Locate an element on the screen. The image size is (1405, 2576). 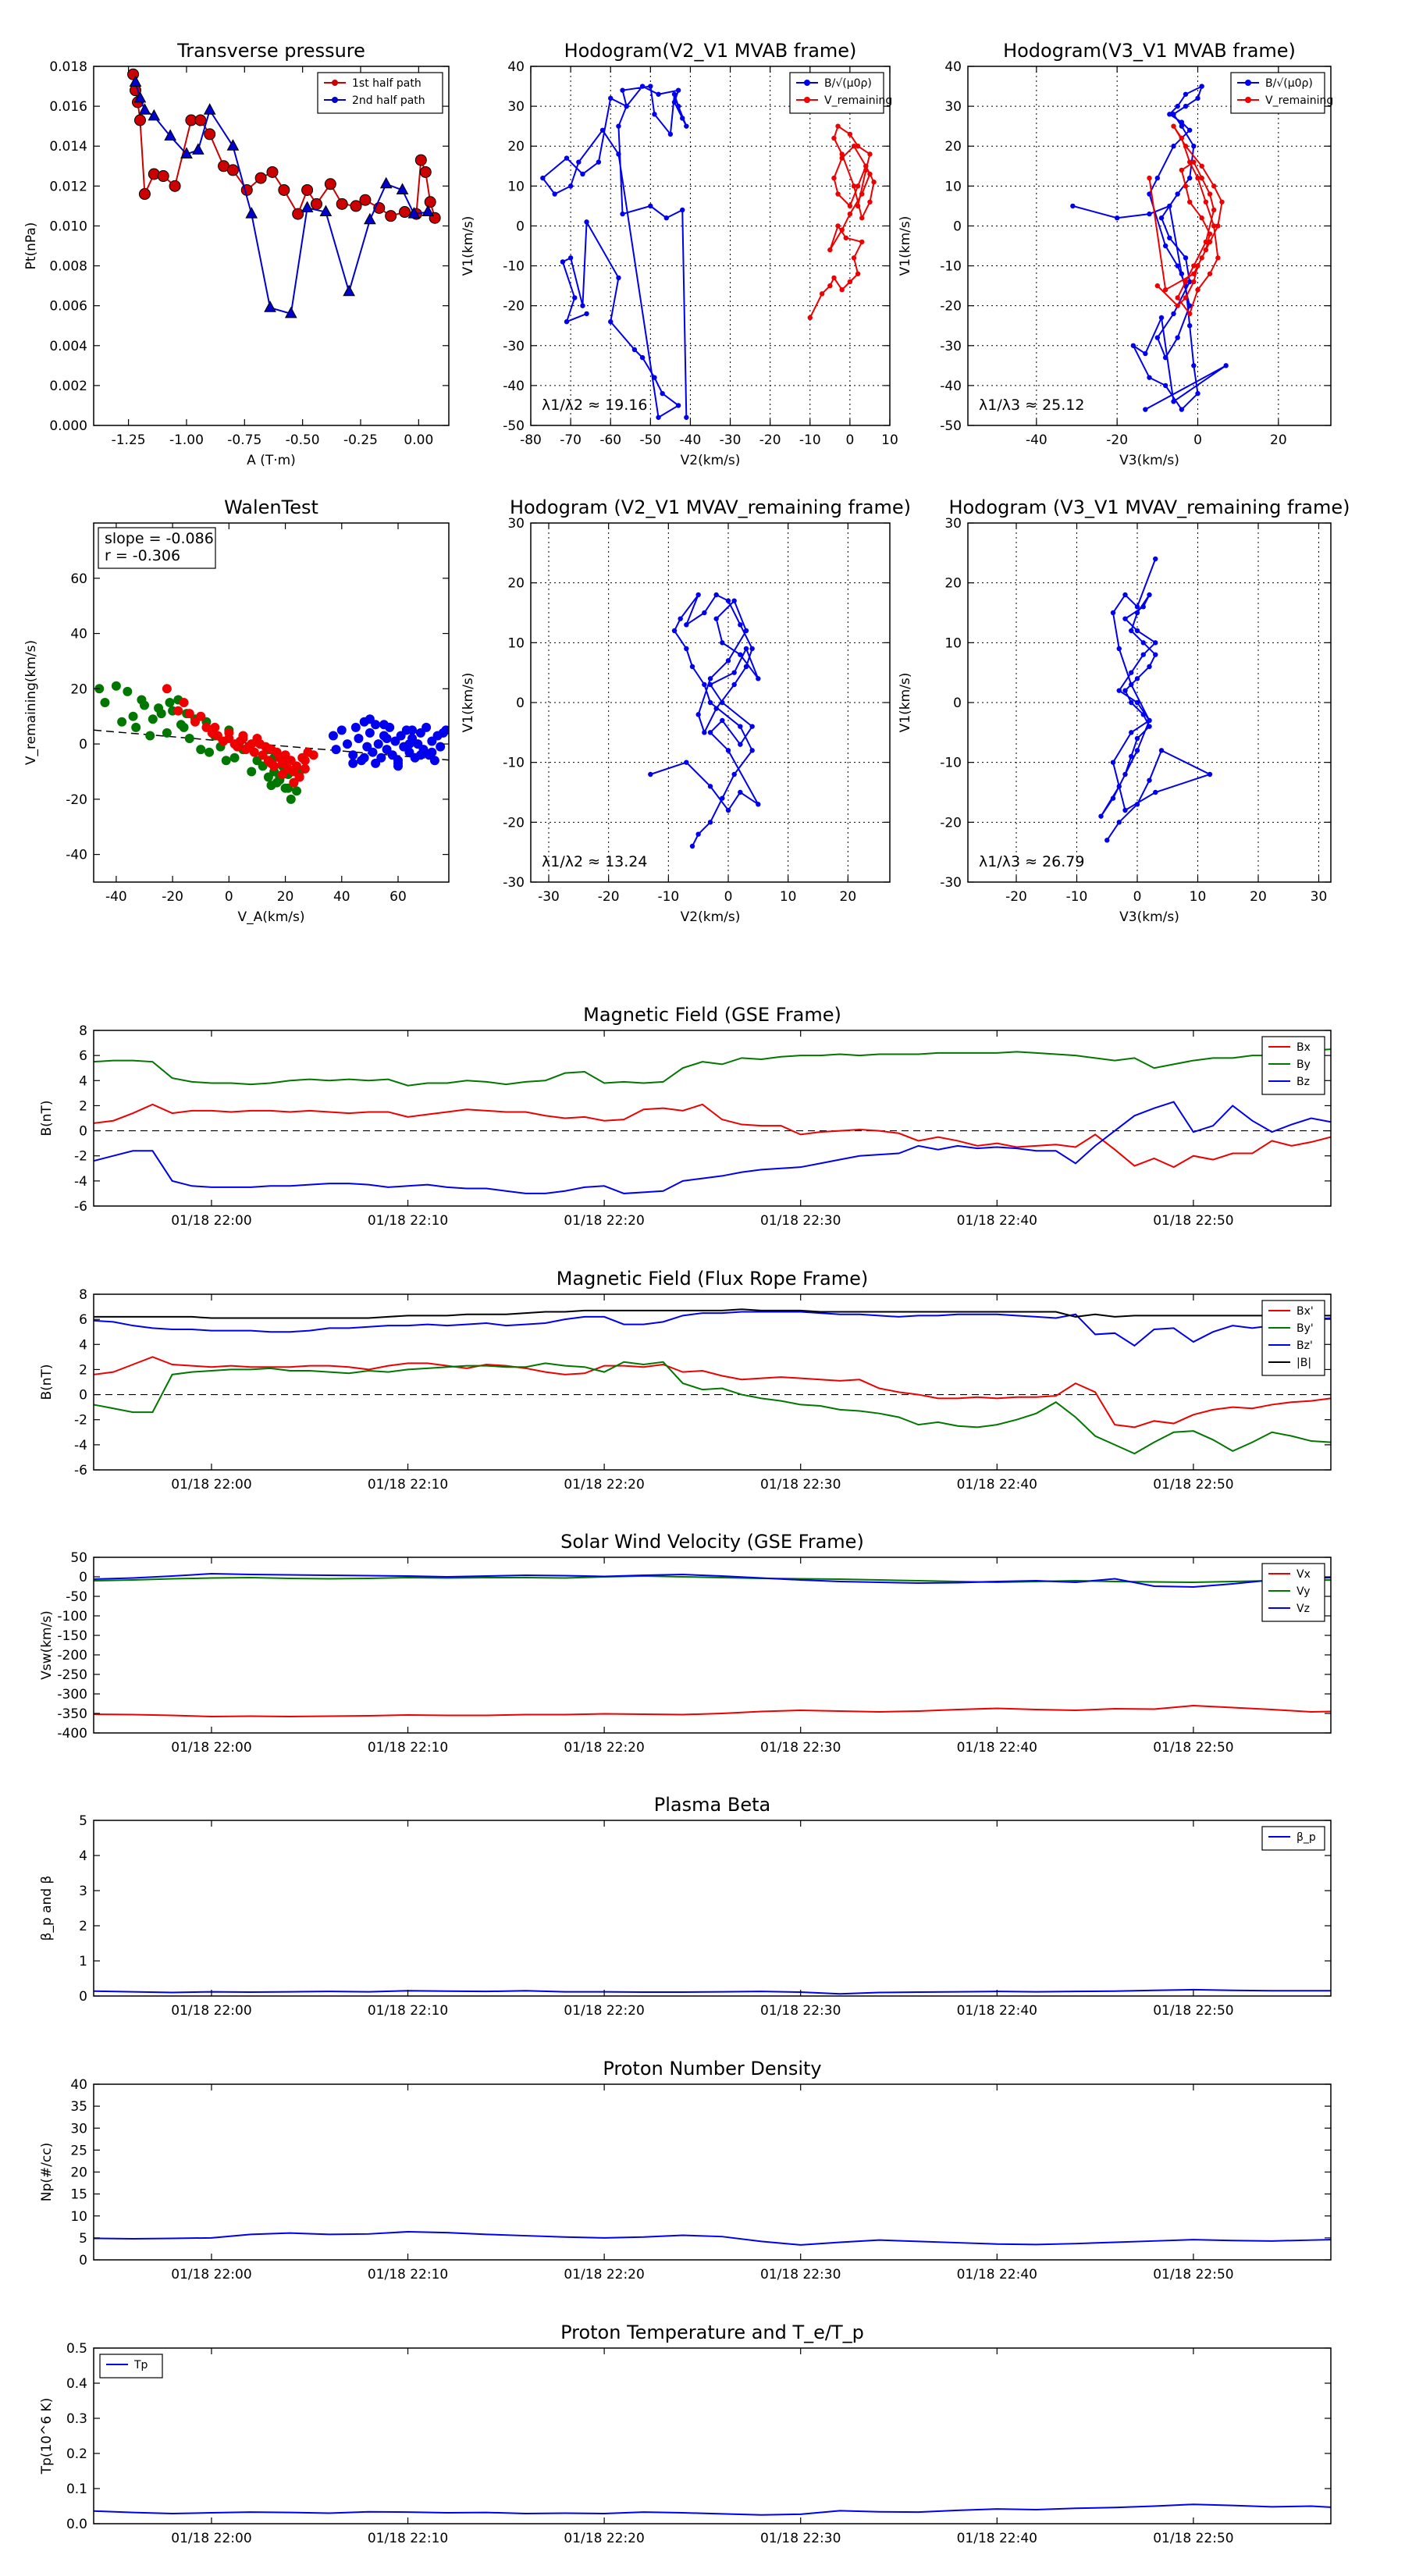
legend-label: By' is located at coordinates (1305, 1328).